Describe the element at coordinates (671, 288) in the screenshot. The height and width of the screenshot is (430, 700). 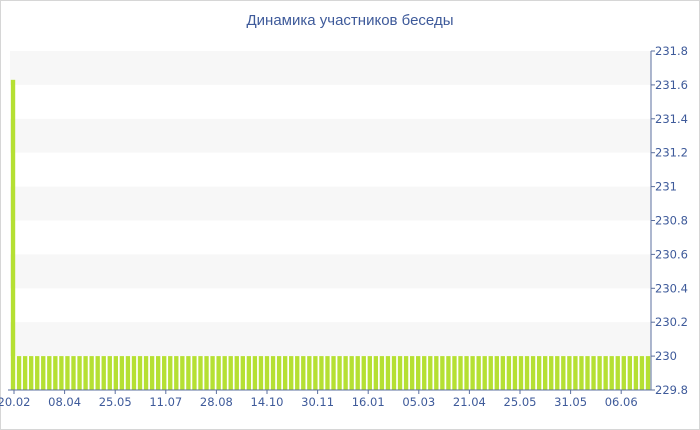
I see `y-tick-label: 230.4` at that location.